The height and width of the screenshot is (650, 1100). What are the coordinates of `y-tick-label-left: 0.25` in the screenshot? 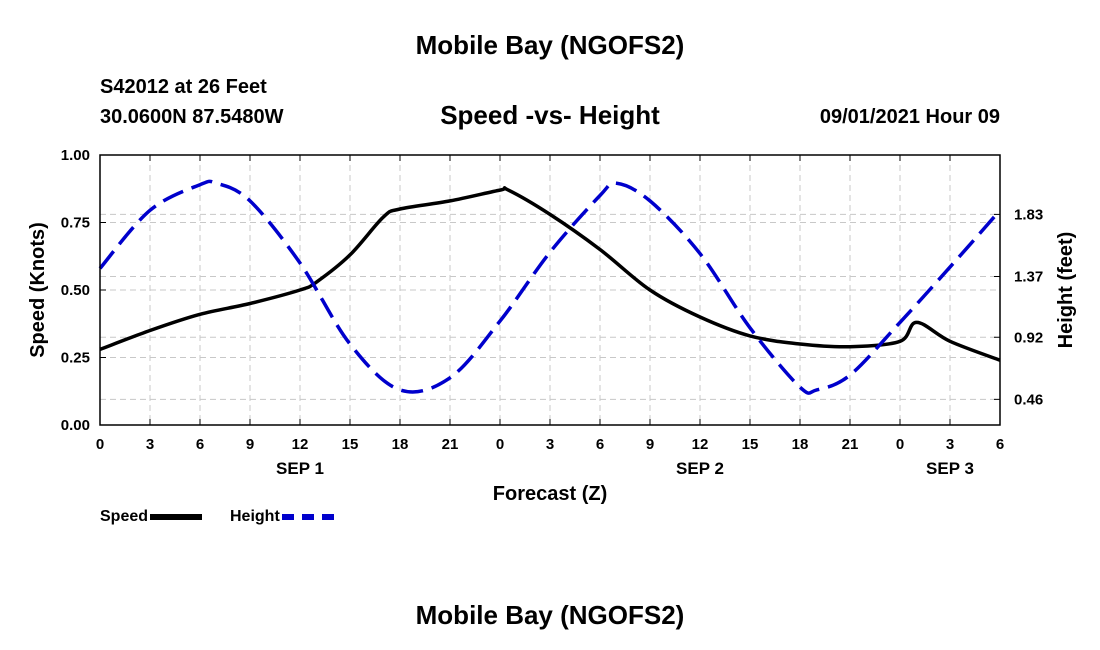 It's located at (75, 358).